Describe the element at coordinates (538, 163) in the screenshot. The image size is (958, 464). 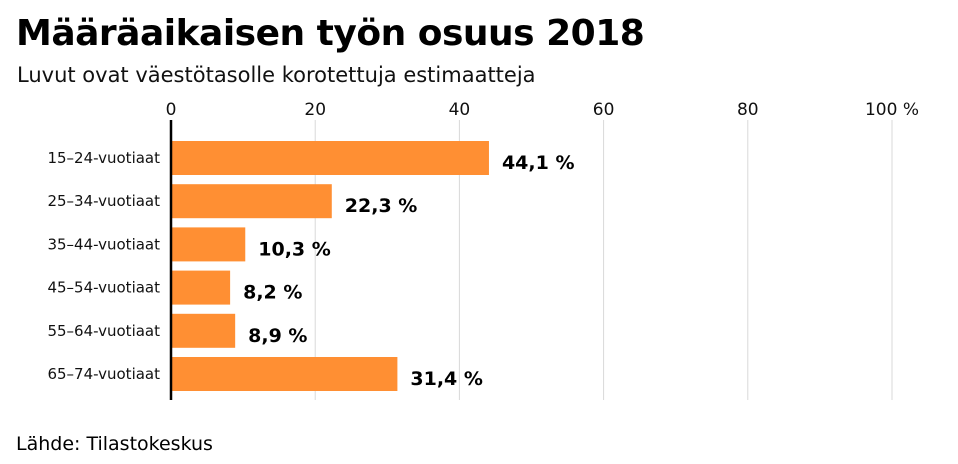
I see `data-label: 44,1 %` at that location.